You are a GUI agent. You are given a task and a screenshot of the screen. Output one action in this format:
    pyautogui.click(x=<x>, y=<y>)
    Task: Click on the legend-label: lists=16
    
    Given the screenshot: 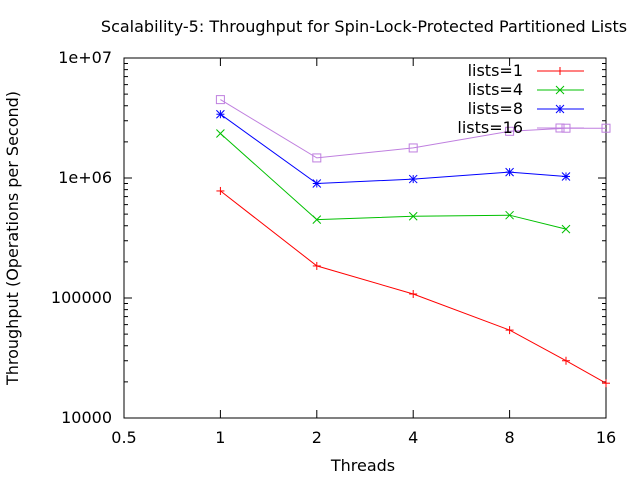 What is the action you would take?
    pyautogui.click(x=490, y=127)
    